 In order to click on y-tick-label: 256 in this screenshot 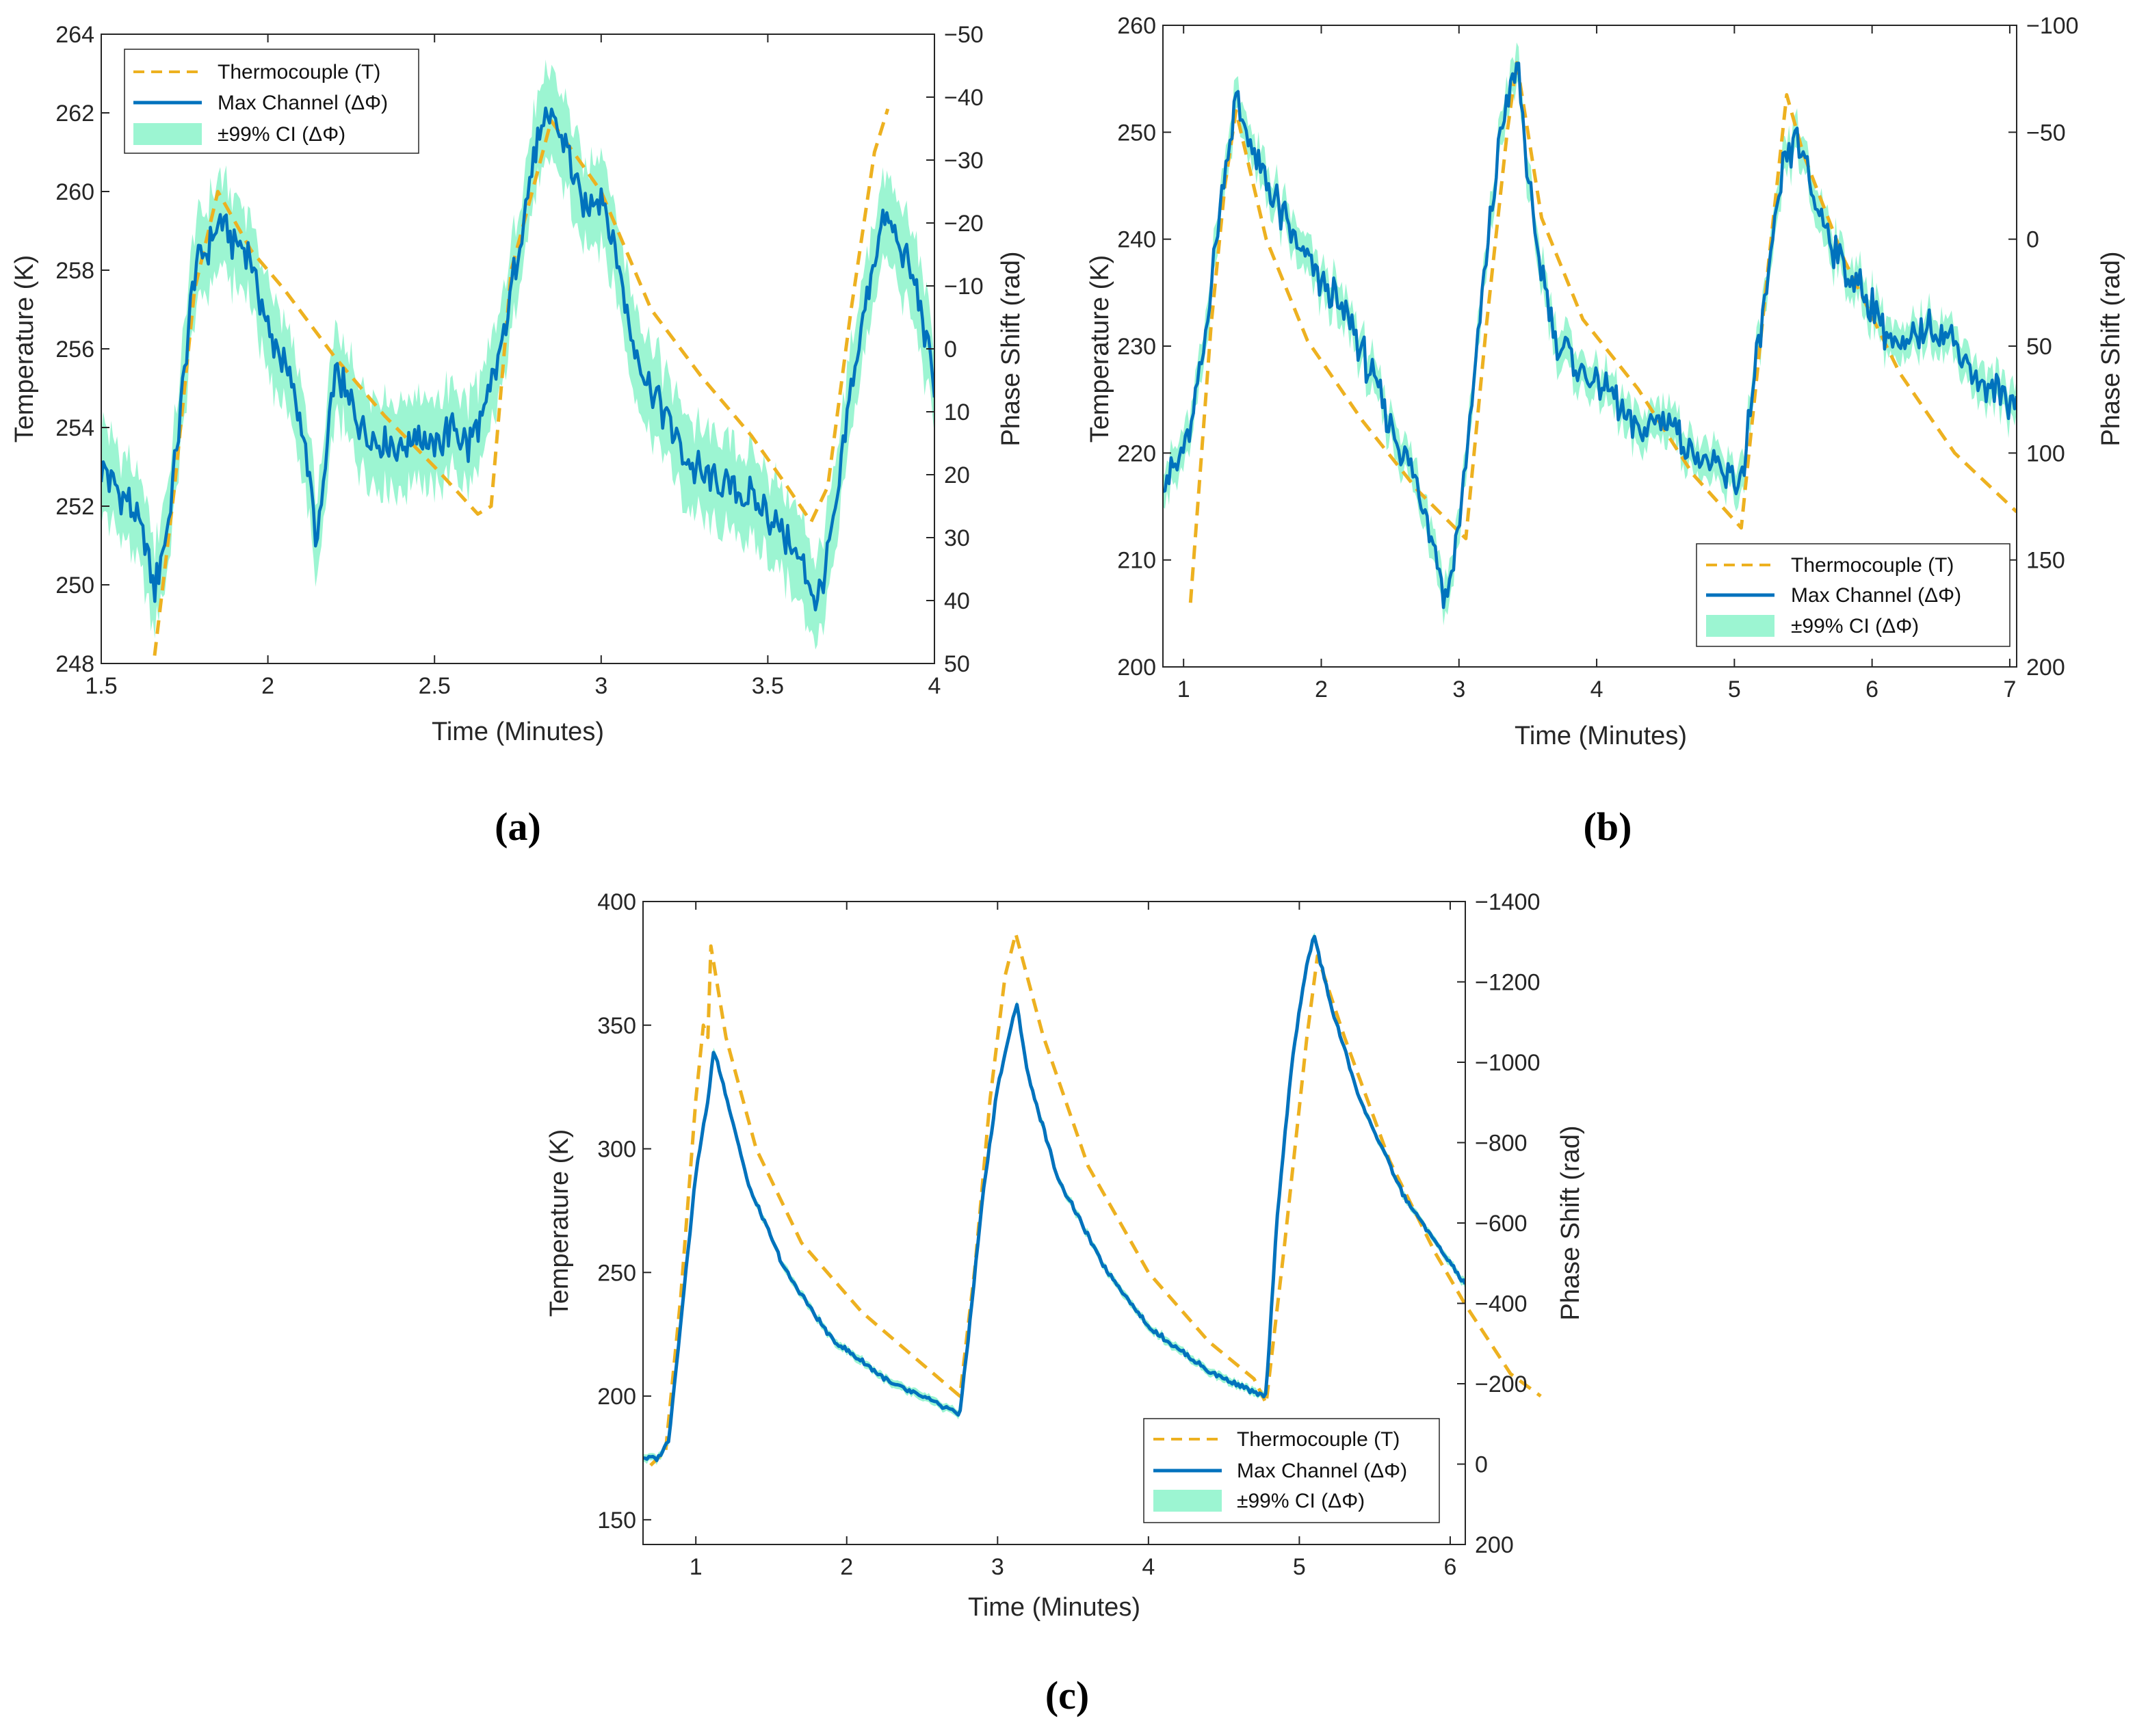, I will do `click(74, 350)`.